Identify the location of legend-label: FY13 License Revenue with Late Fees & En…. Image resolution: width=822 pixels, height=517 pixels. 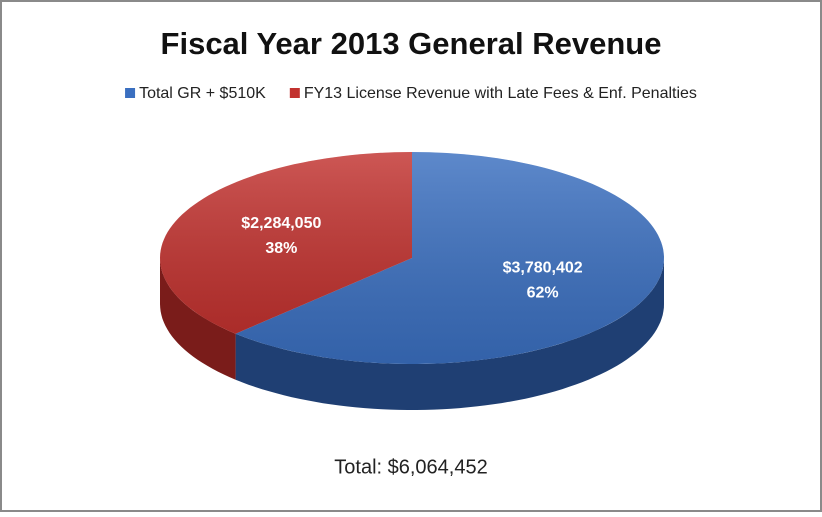
(500, 93).